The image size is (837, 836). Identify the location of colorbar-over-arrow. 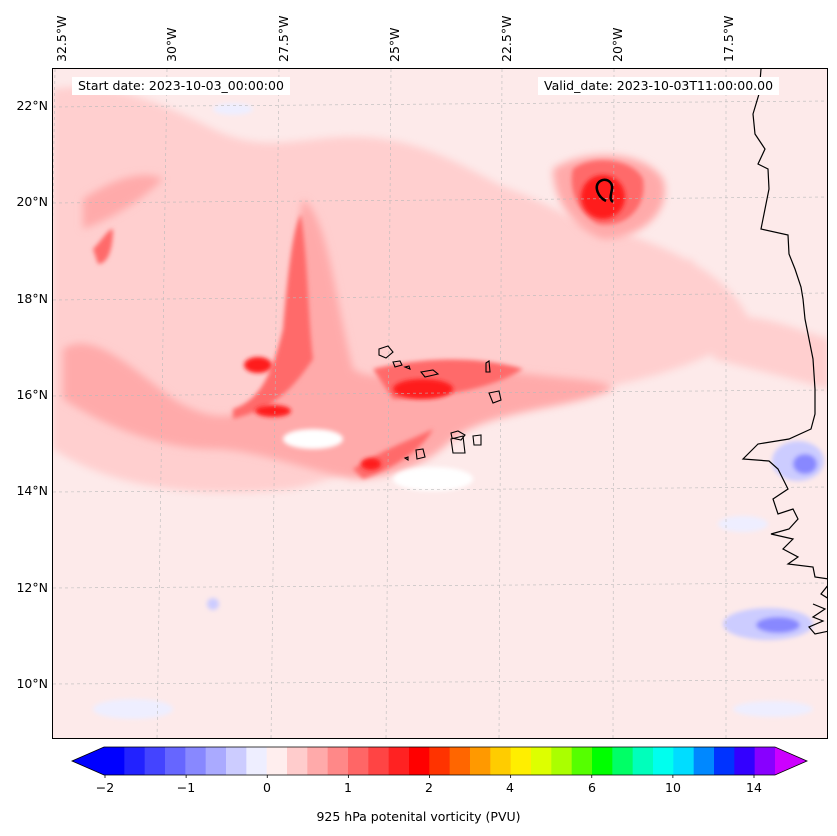
(791, 761).